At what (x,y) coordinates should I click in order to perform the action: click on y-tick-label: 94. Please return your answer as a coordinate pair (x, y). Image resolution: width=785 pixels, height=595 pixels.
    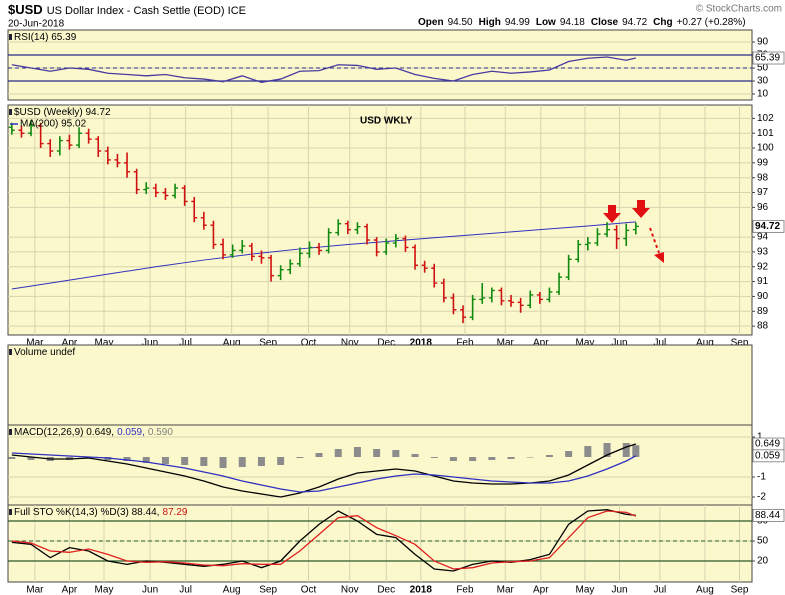
    Looking at the image, I should click on (763, 237).